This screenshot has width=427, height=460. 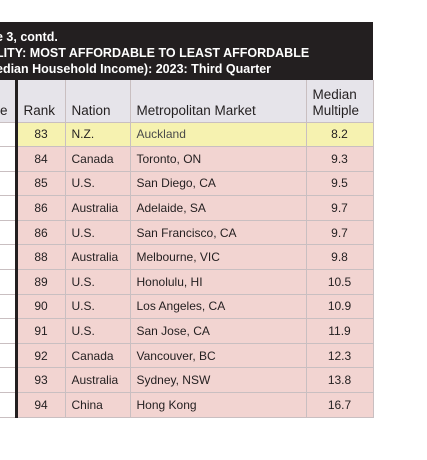 I want to click on table-row: 85 U.S. San Diego, CA 9.5, so click(x=187, y=183).